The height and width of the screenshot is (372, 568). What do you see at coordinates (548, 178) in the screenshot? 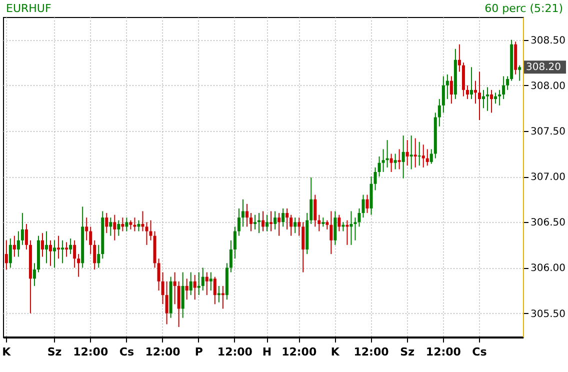
I see `y-tick-label: 307.00` at bounding box center [548, 178].